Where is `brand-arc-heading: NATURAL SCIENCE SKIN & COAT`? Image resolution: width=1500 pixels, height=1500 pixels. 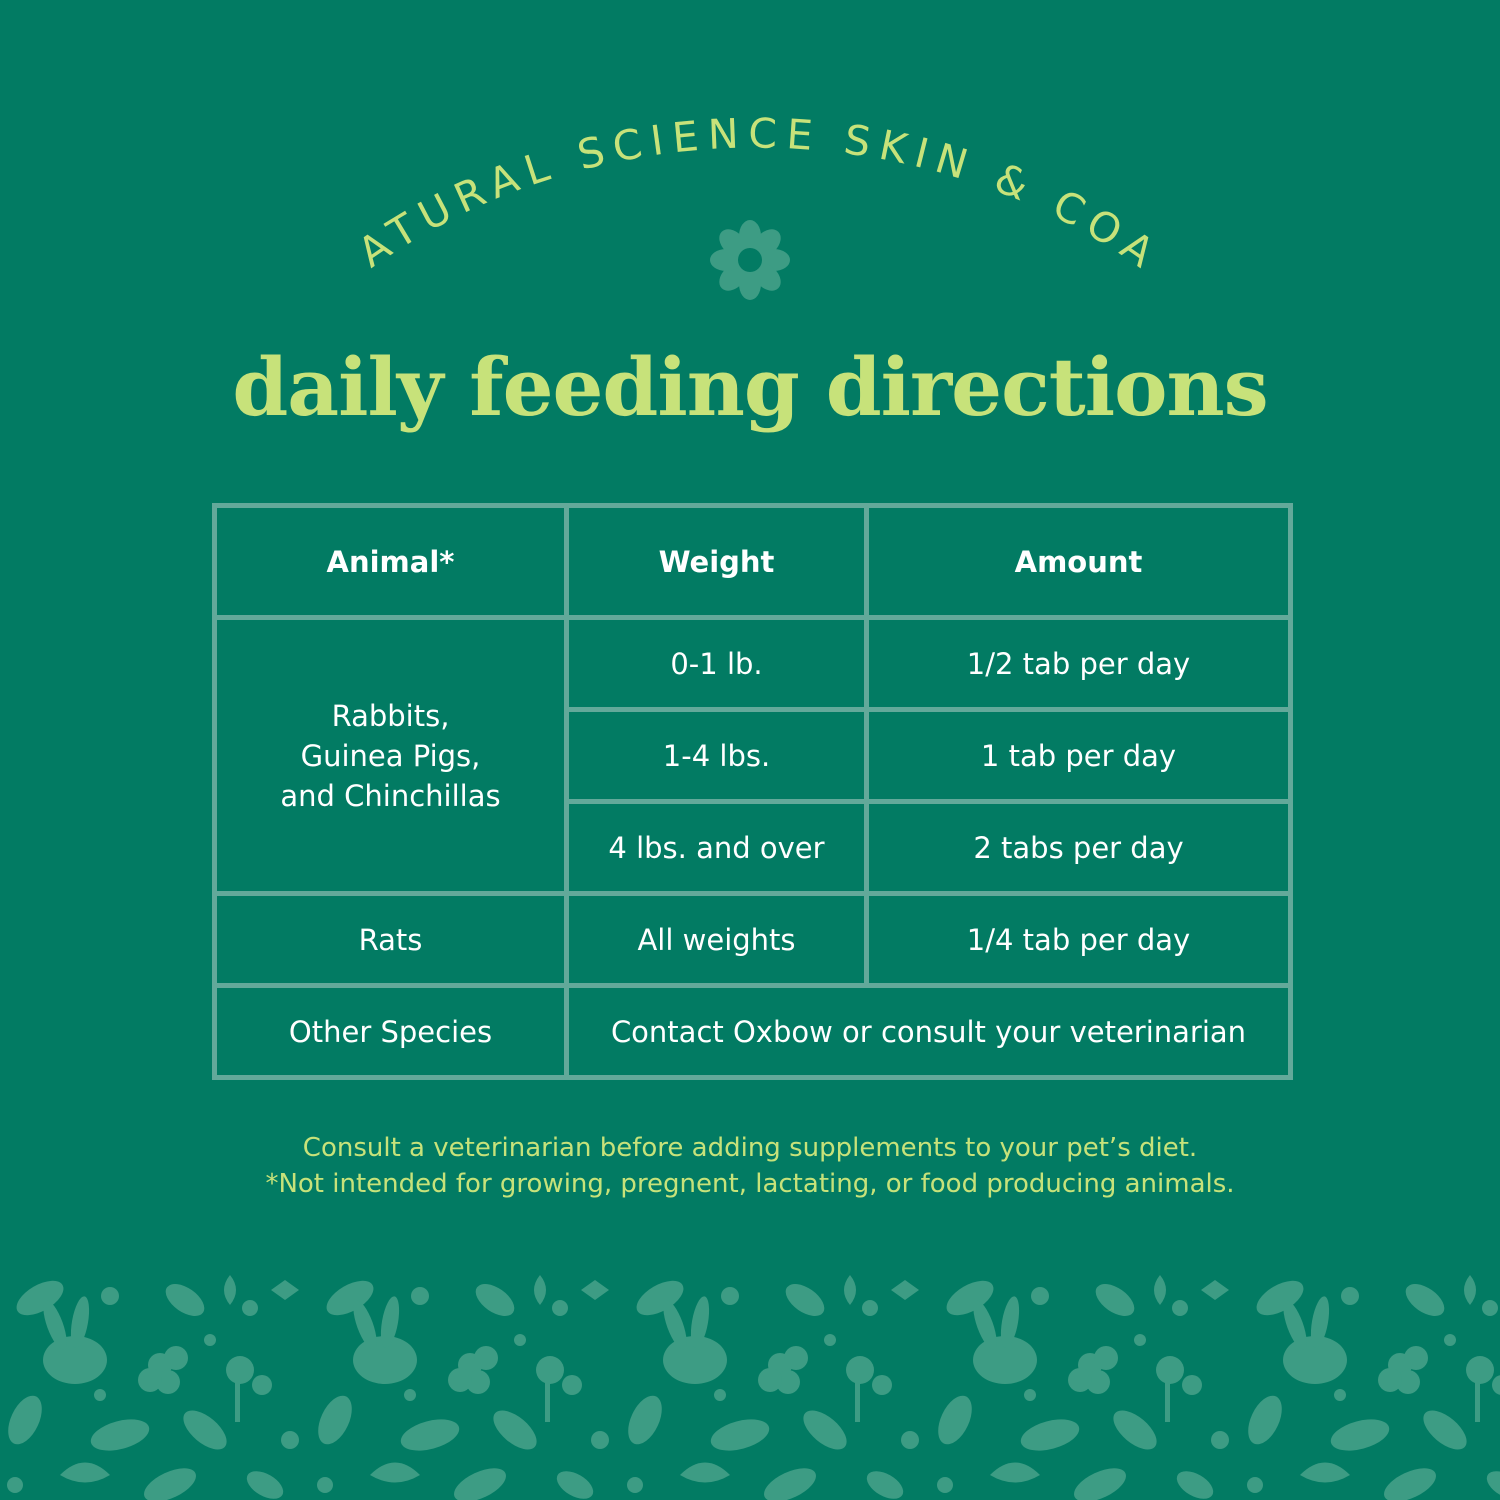 brand-arc-heading: NATURAL SCIENCE SKIN & COAT is located at coordinates (583, 140).